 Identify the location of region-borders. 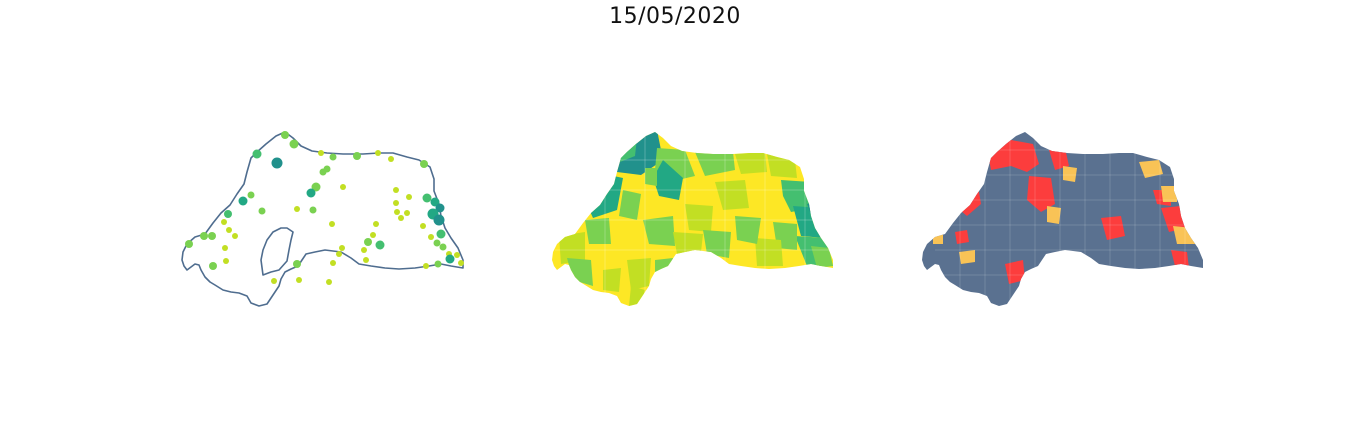
(692, 219).